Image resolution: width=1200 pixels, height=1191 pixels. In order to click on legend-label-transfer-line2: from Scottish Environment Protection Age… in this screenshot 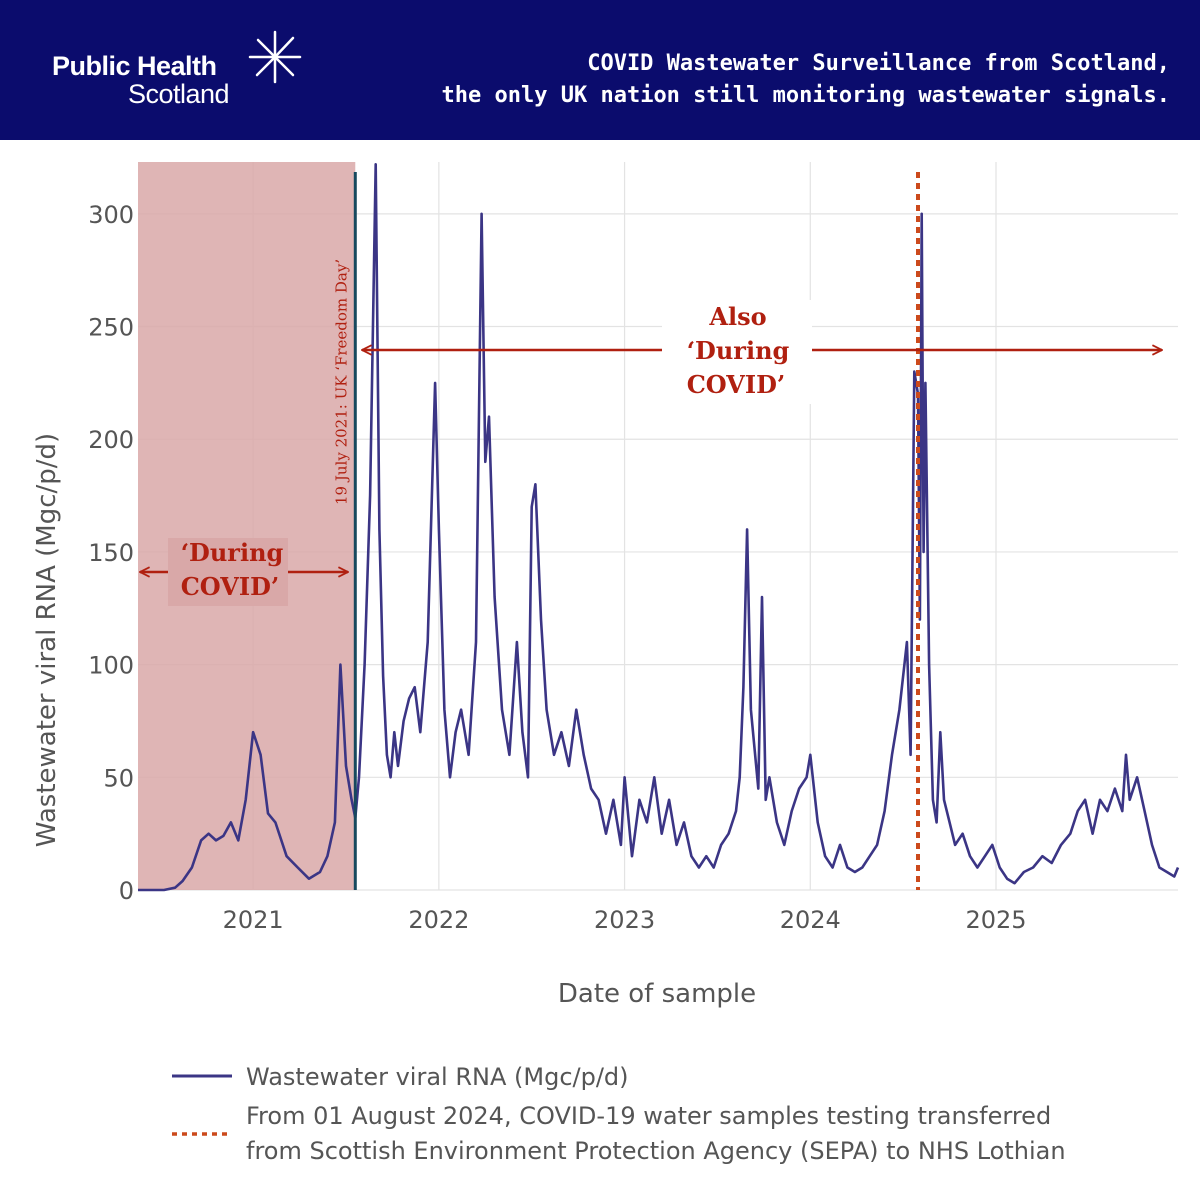, I will do `click(656, 1151)`.